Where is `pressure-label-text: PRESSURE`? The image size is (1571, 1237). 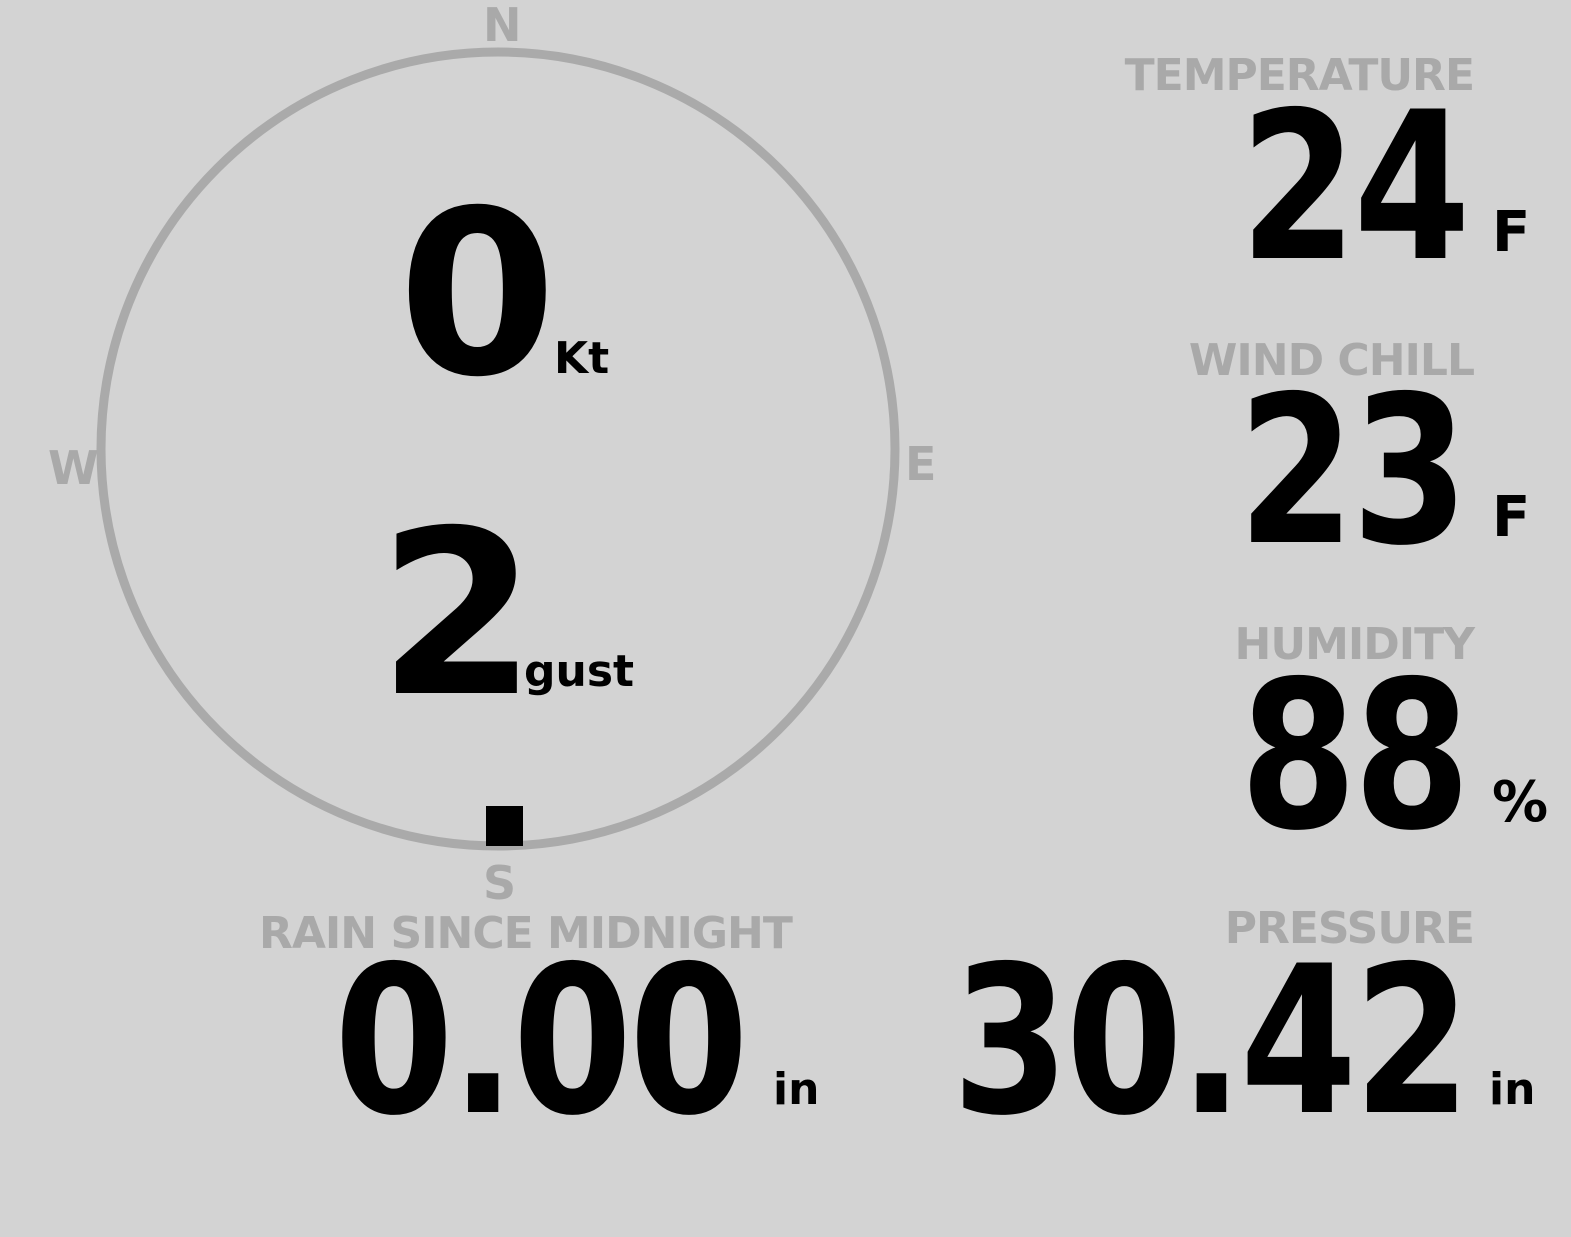 pressure-label-text: PRESSURE is located at coordinates (1349, 928).